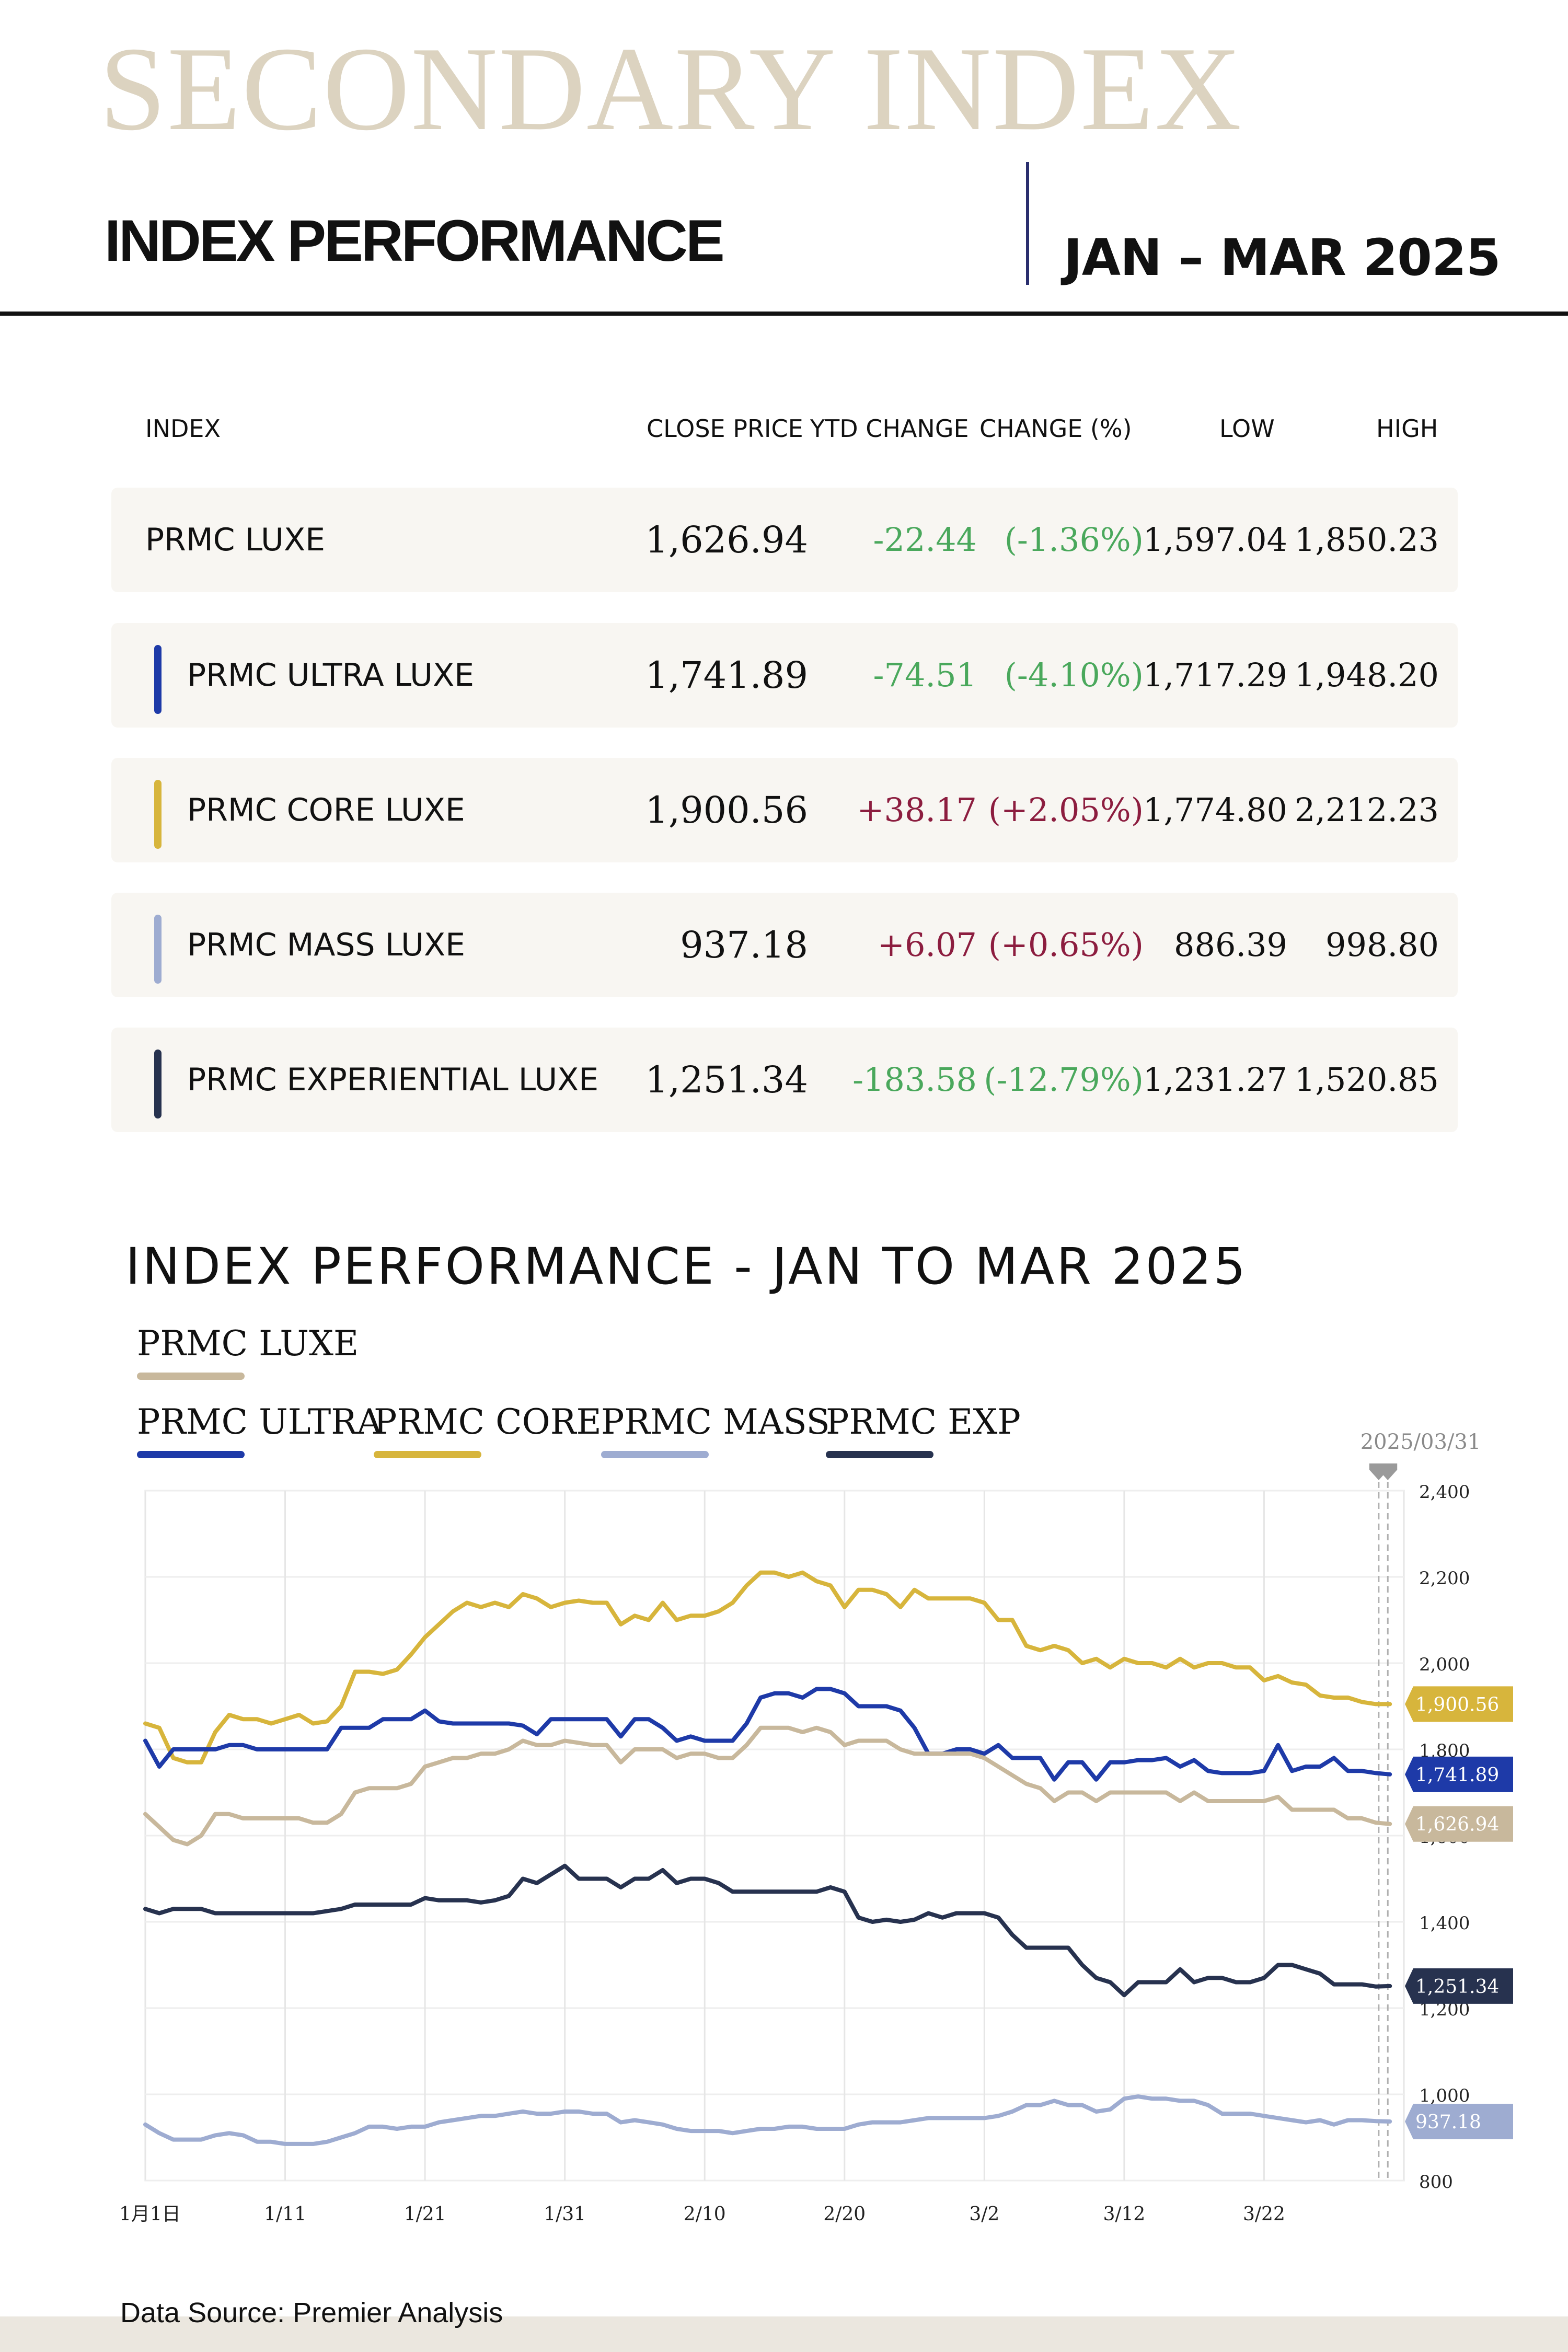 Image resolution: width=1568 pixels, height=2352 pixels. What do you see at coordinates (726, 675) in the screenshot?
I see `row-close-price: 1,741.89` at bounding box center [726, 675].